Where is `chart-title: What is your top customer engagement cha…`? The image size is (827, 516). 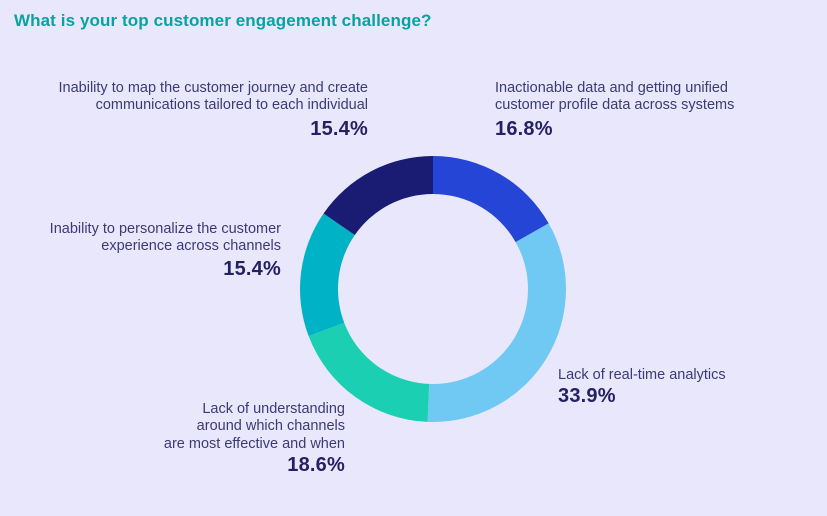
chart-title: What is your top customer engagement cha… is located at coordinates (223, 20).